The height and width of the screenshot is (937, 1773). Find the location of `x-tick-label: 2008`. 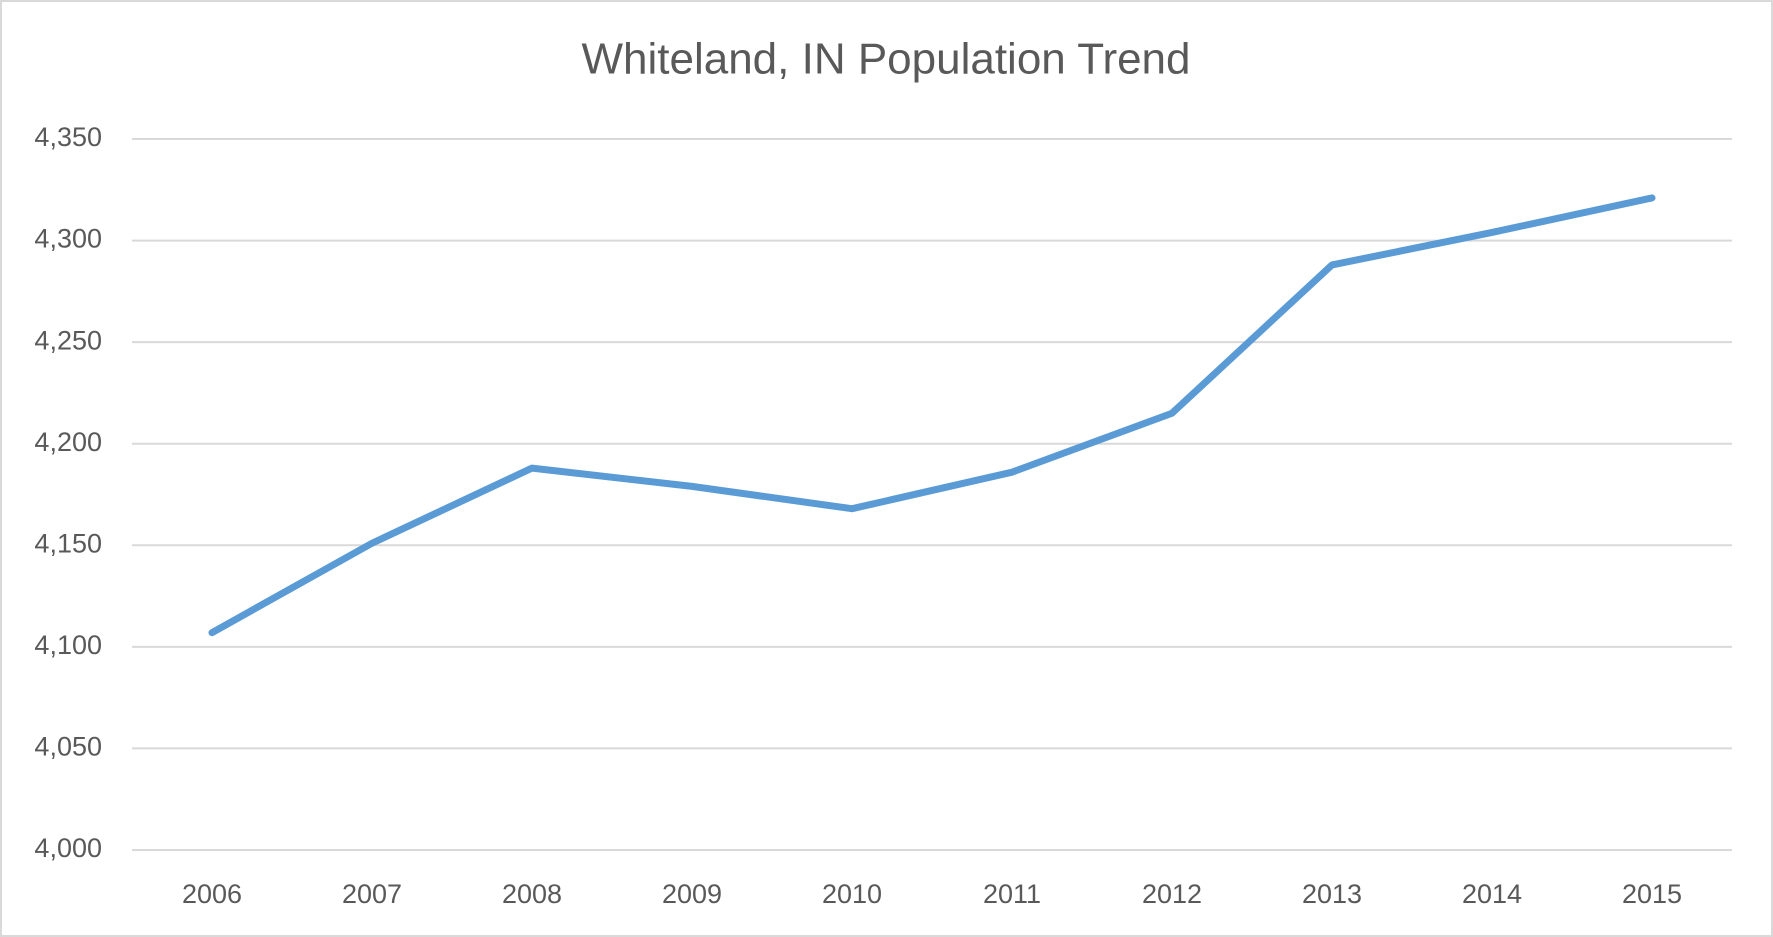

x-tick-label: 2008 is located at coordinates (532, 894).